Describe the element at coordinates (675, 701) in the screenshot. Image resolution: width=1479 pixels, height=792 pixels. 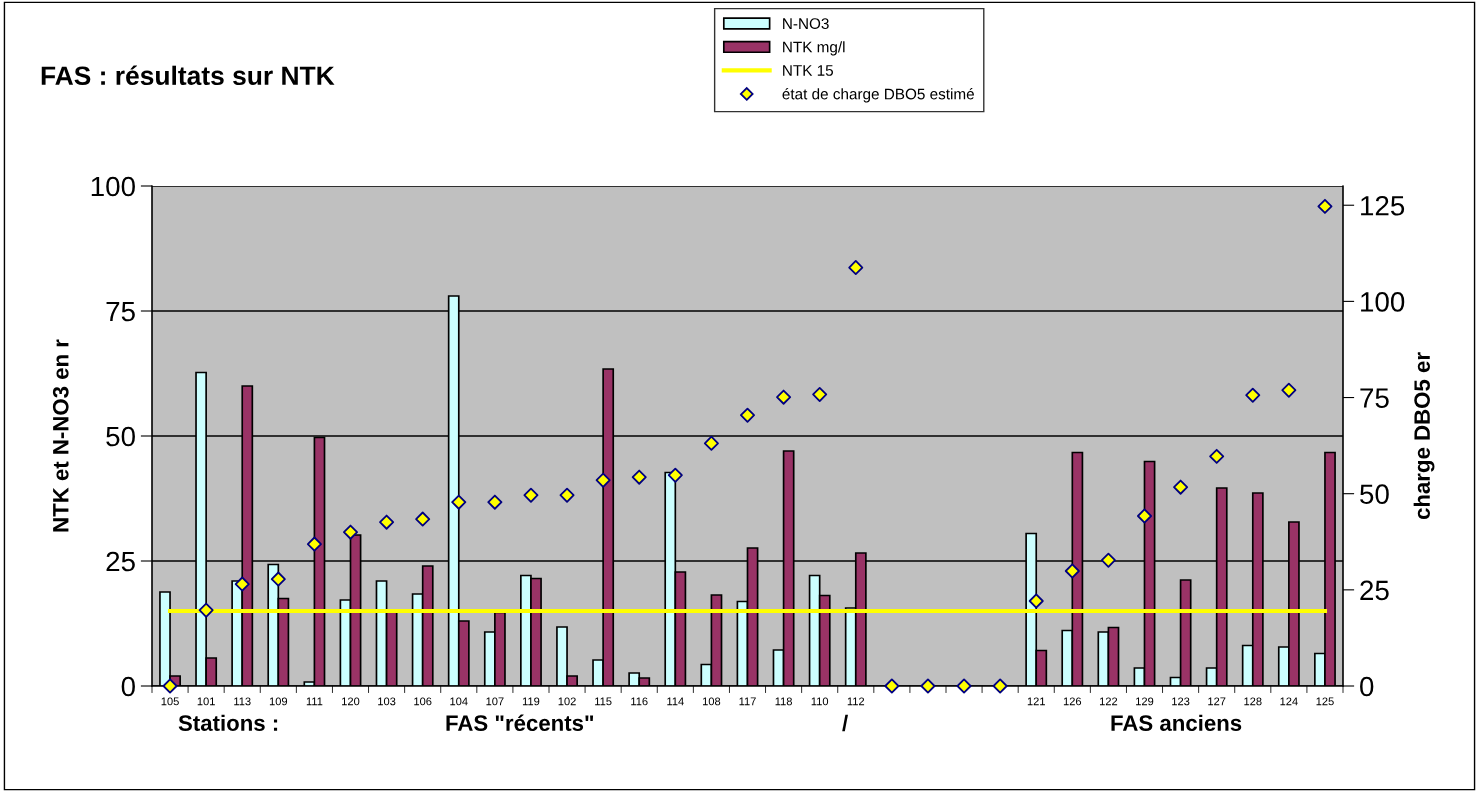
I see `x-tick-label: 114` at that location.